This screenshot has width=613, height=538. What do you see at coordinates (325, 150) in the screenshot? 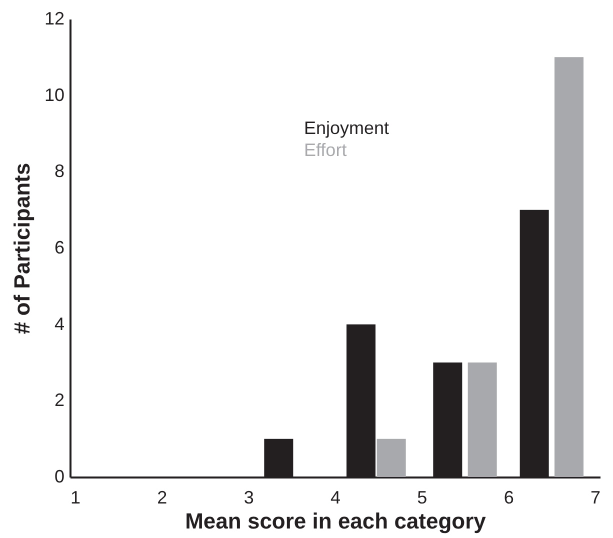
I see `text: Effort` at bounding box center [325, 150].